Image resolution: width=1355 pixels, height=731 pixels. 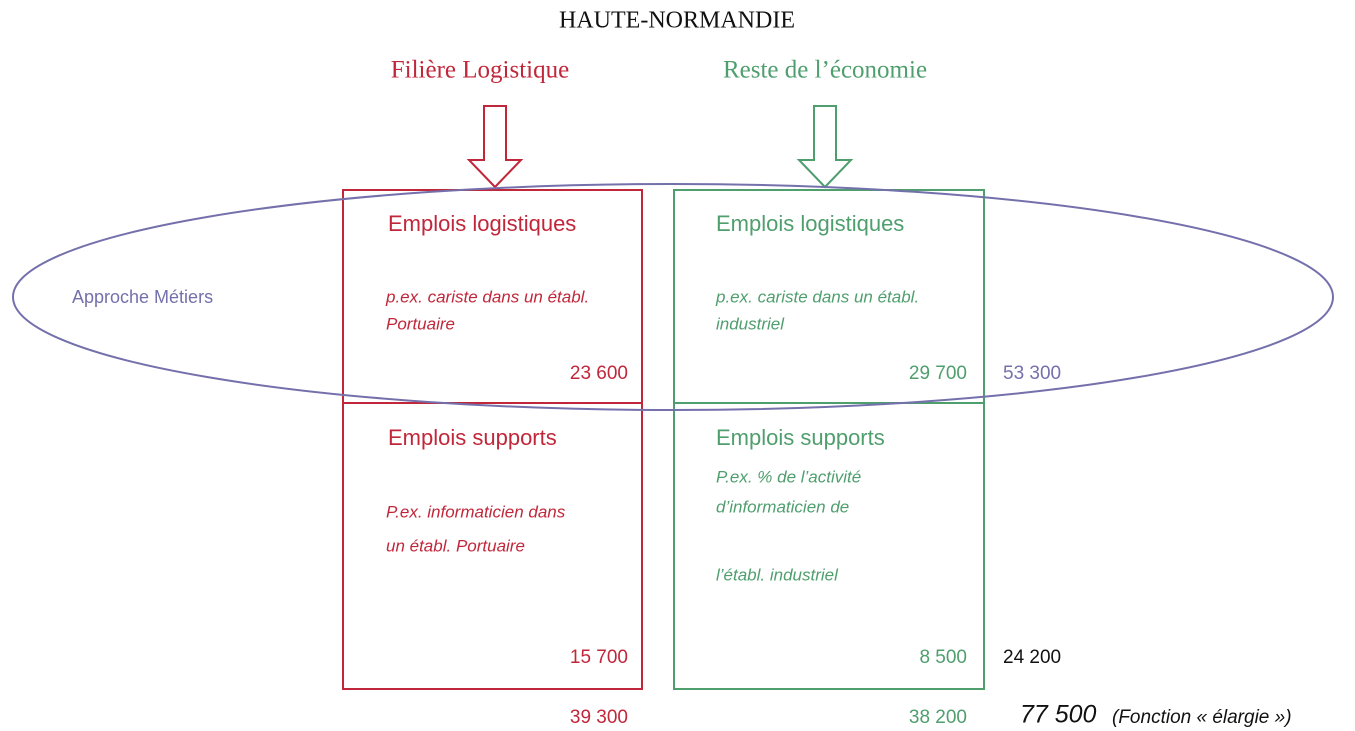 I want to click on cell-description: P.ex. informaticien dans, so click(x=476, y=511).